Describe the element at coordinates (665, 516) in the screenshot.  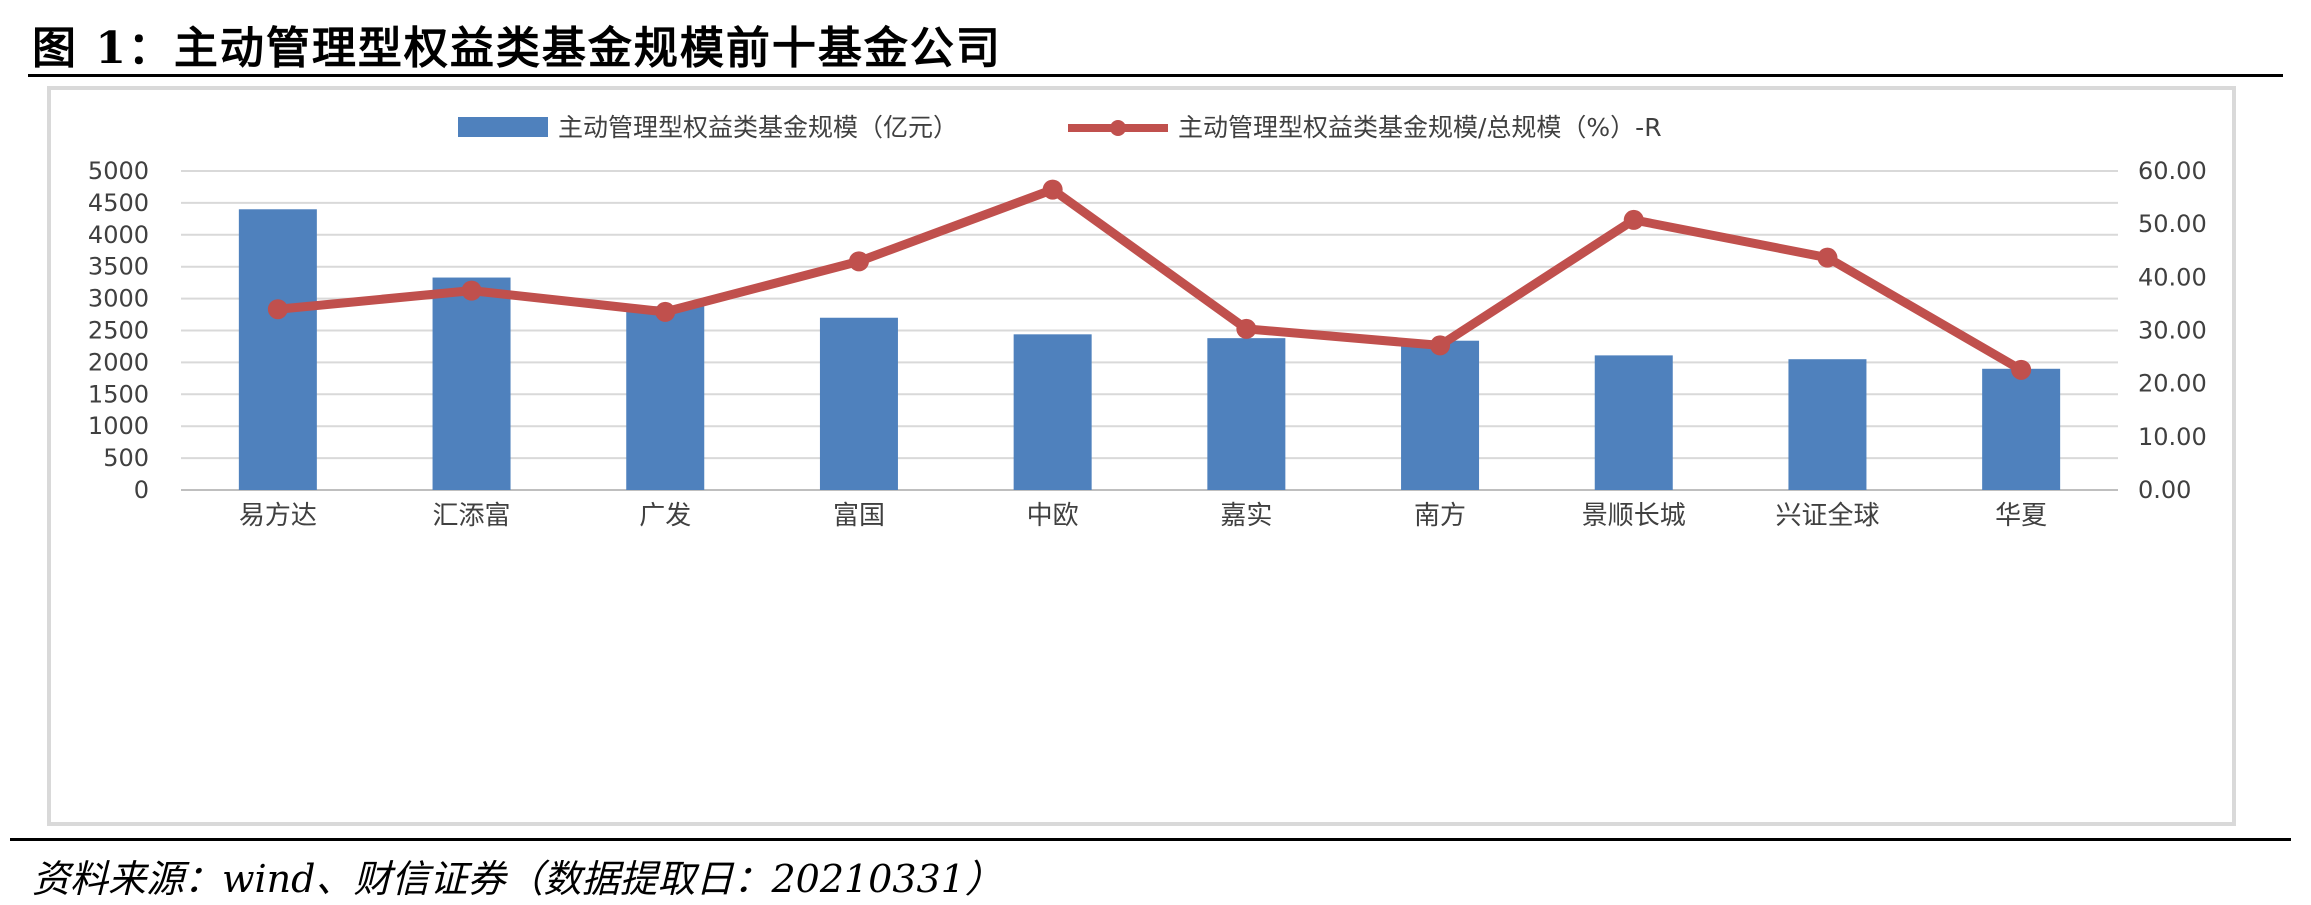
I see `x-category-label: 广发` at that location.